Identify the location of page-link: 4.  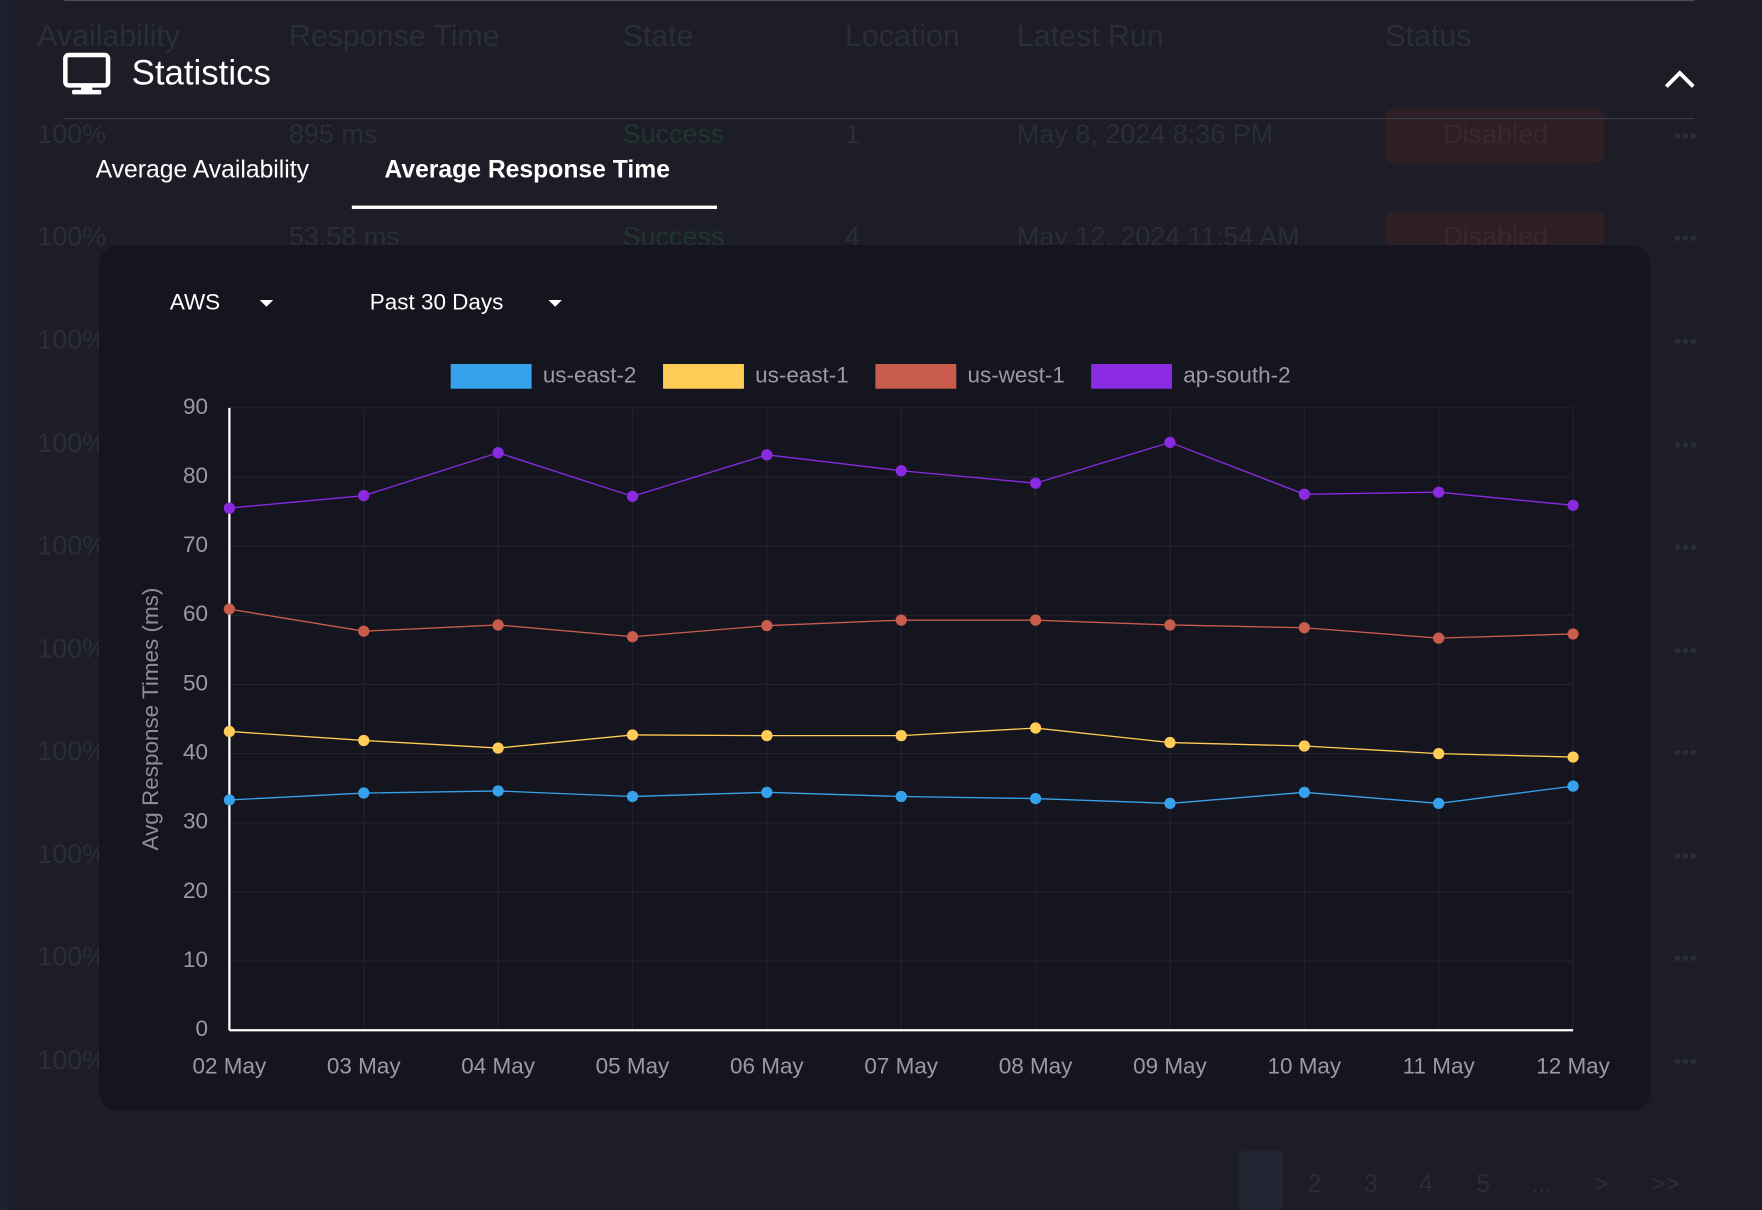
(1426, 1184).